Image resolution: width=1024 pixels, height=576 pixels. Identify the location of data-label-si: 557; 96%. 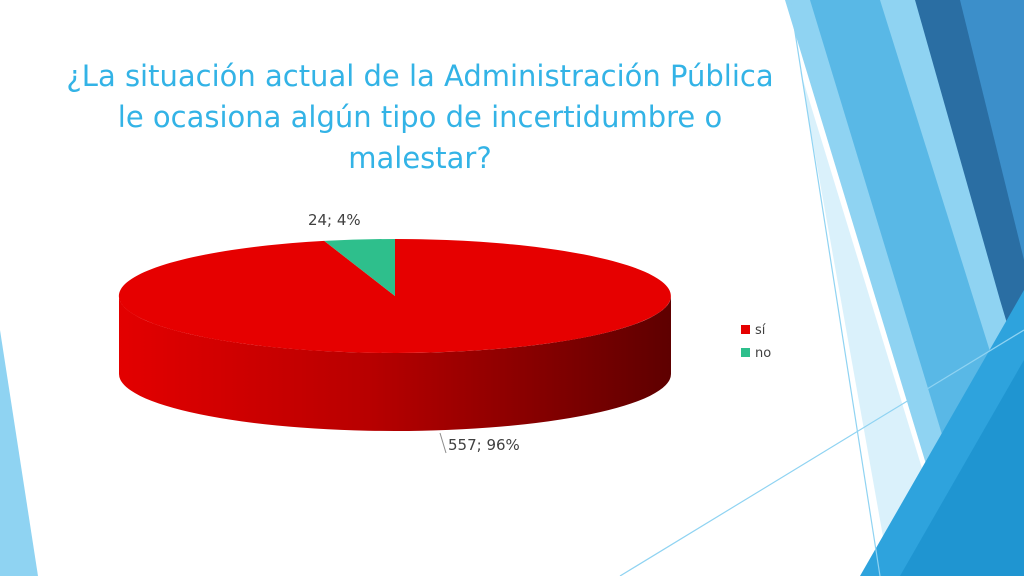
(484, 445).